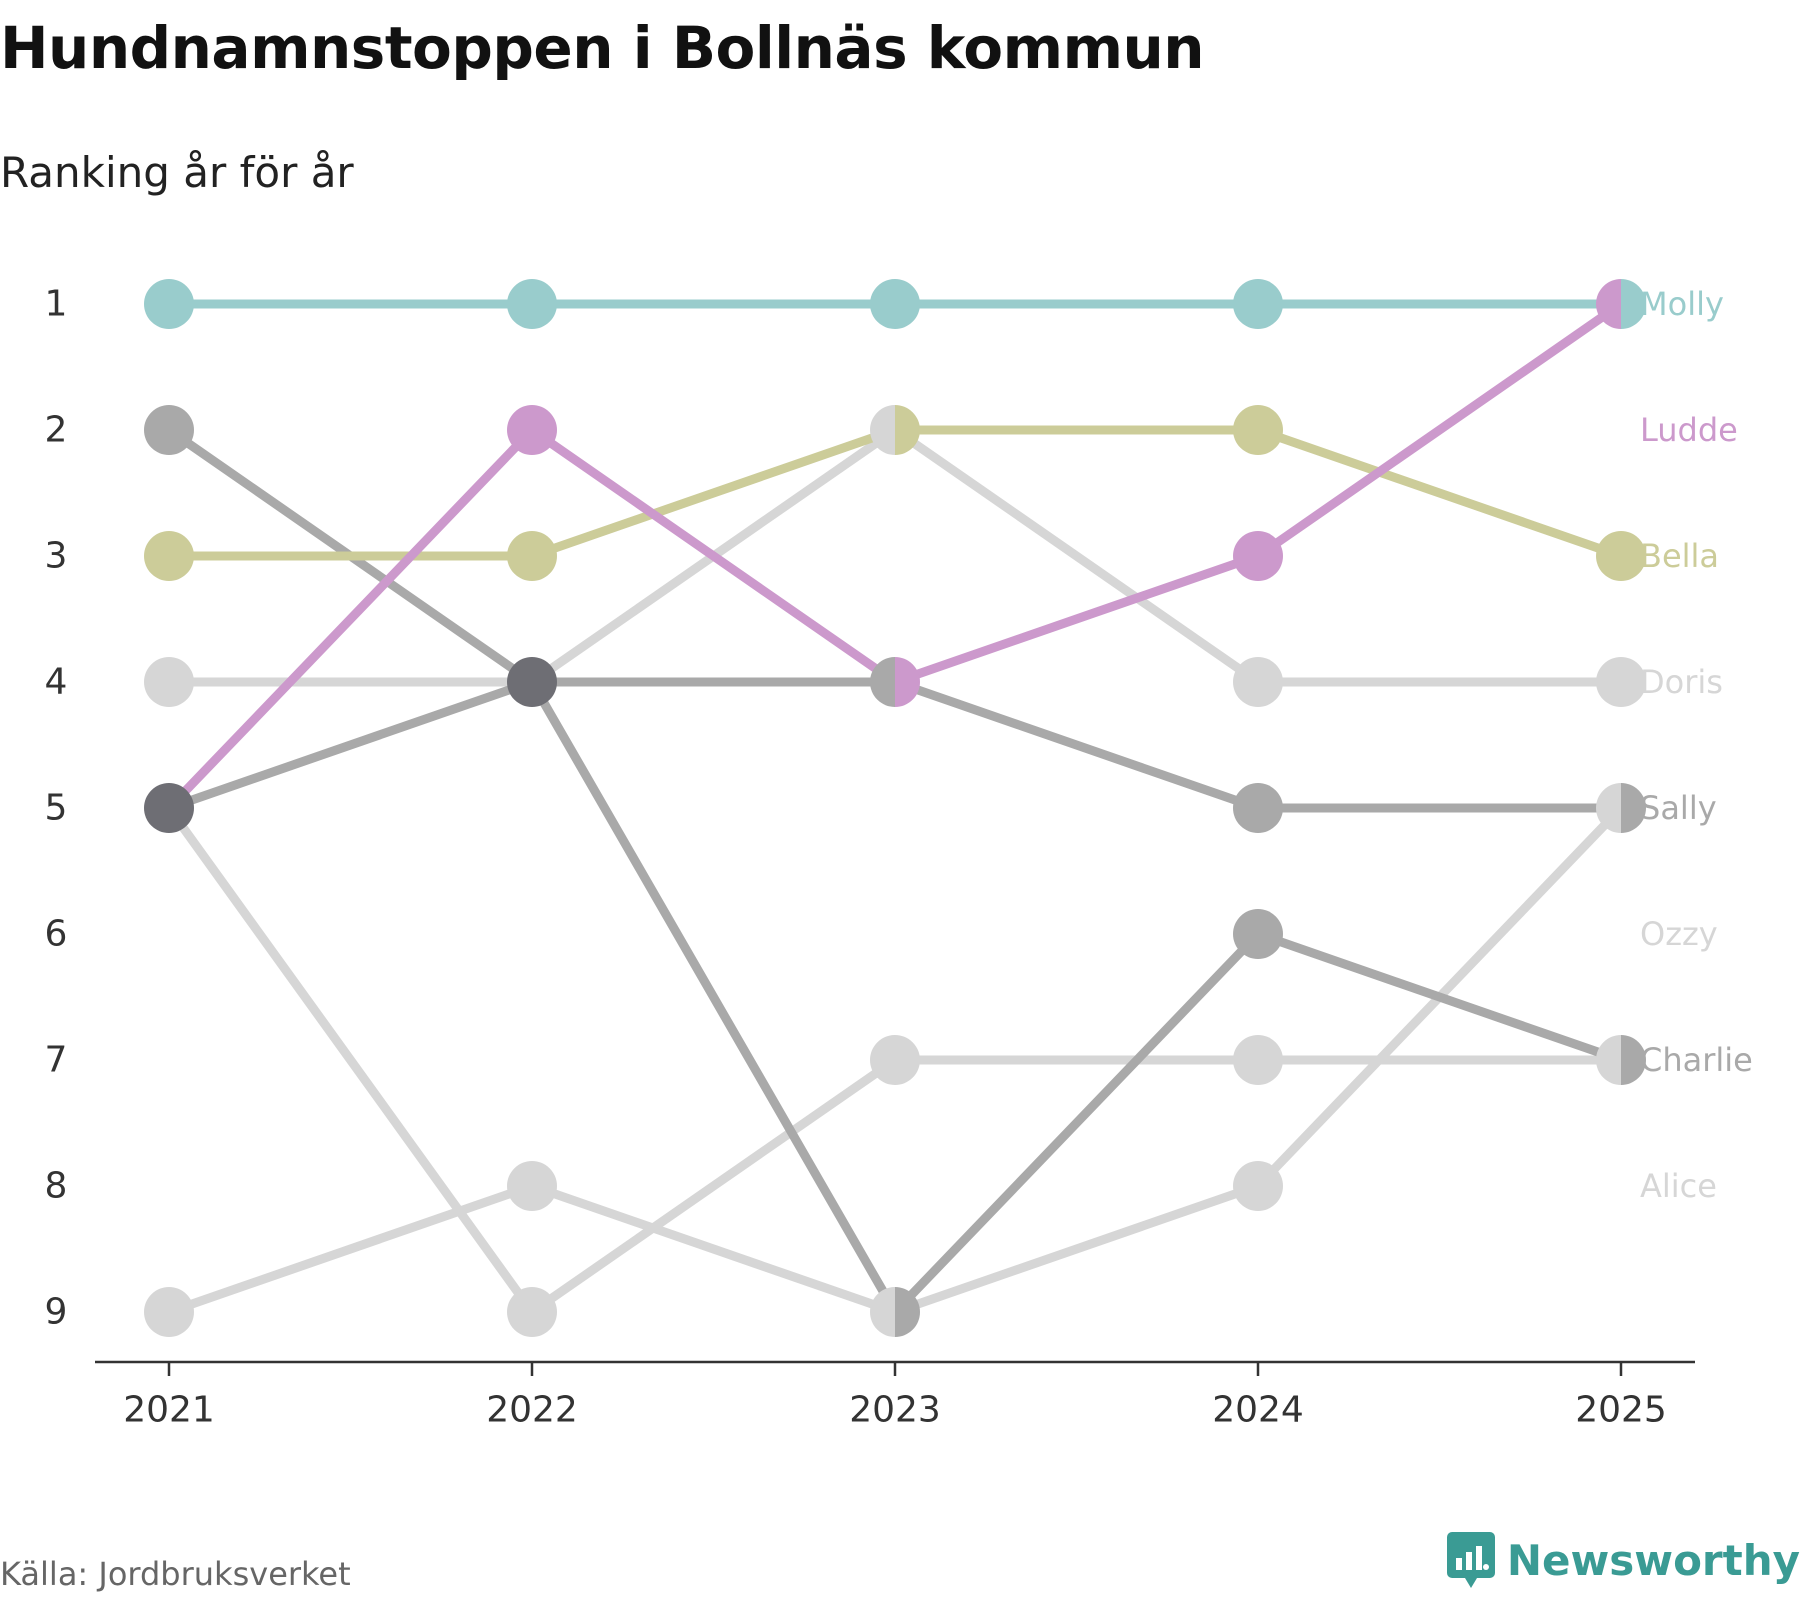 The image size is (1800, 1600). What do you see at coordinates (1258, 304) in the screenshot?
I see `point-molly-2024` at bounding box center [1258, 304].